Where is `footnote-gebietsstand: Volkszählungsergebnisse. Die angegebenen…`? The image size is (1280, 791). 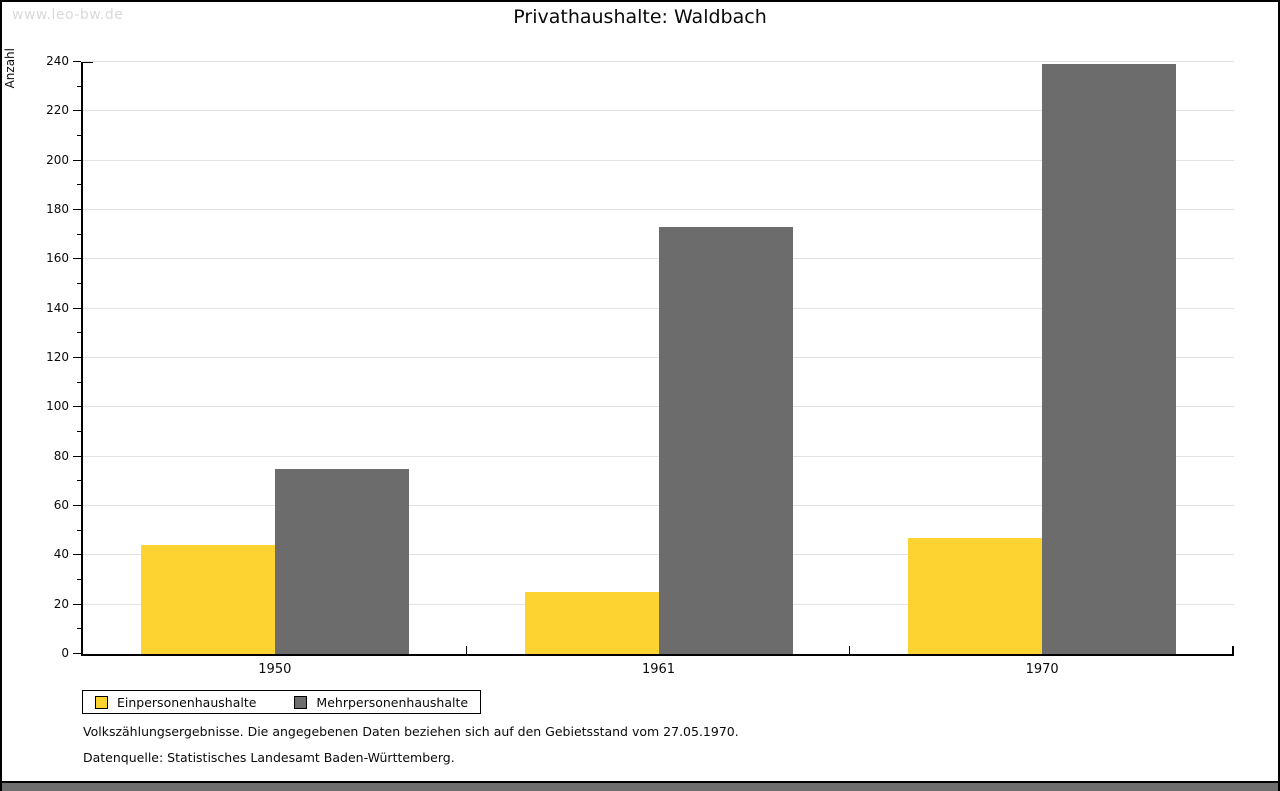
footnote-gebietsstand: Volkszählungsergebnisse. Die angegebenen… is located at coordinates (411, 731).